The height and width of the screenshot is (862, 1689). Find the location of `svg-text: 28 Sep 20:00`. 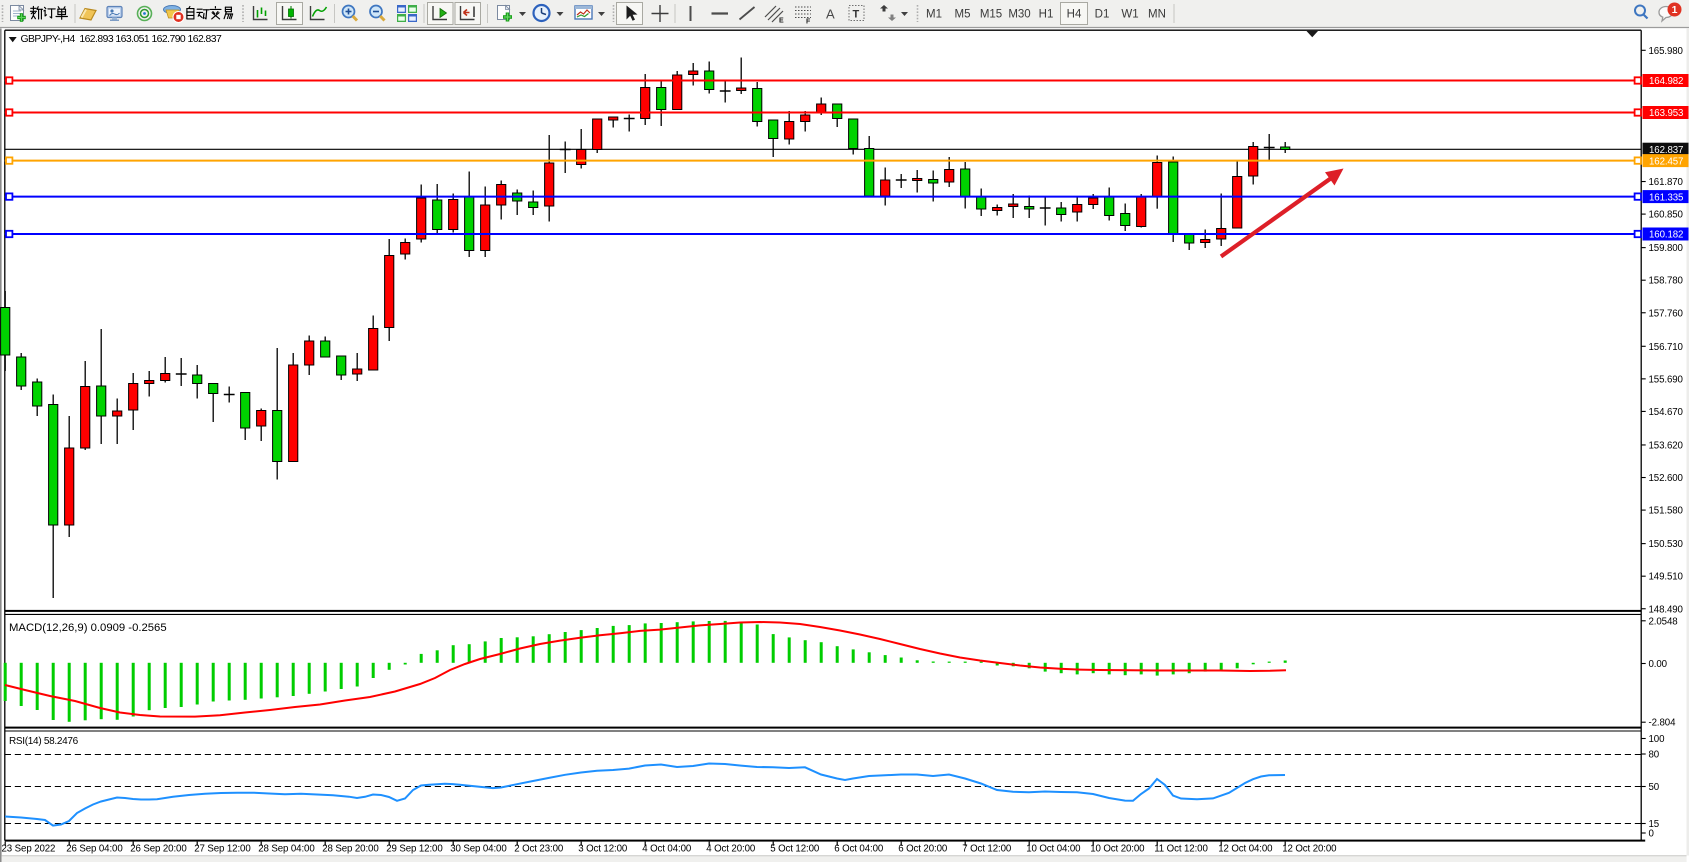

svg-text: 28 Sep 20:00 is located at coordinates (350, 849).